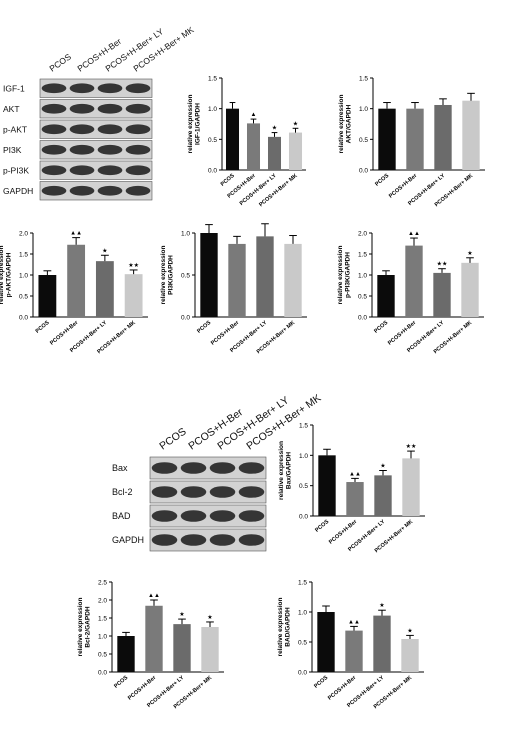 This screenshot has height=730, width=529. I want to click on blot-row-label: GAPDH, so click(128, 540).